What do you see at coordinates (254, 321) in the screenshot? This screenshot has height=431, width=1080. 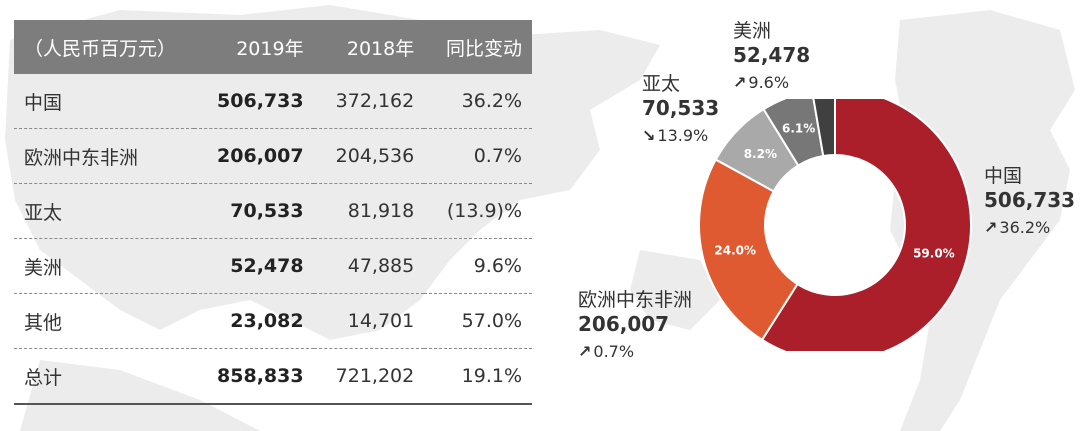 I see `cell-2019: 23,082` at bounding box center [254, 321].